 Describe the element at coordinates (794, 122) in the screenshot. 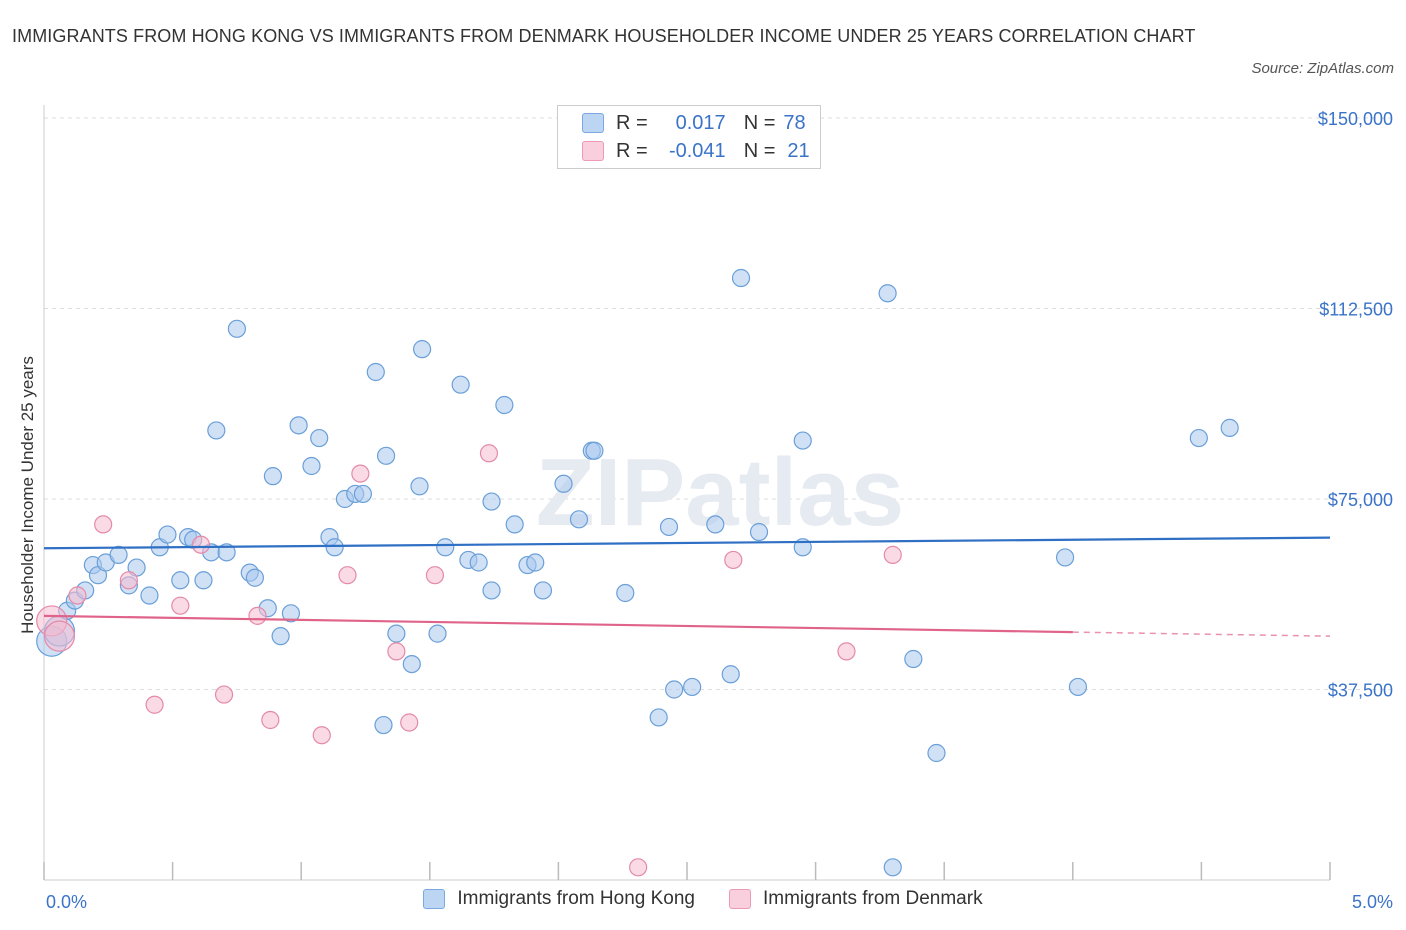

I see `legend-n-value: 78` at that location.